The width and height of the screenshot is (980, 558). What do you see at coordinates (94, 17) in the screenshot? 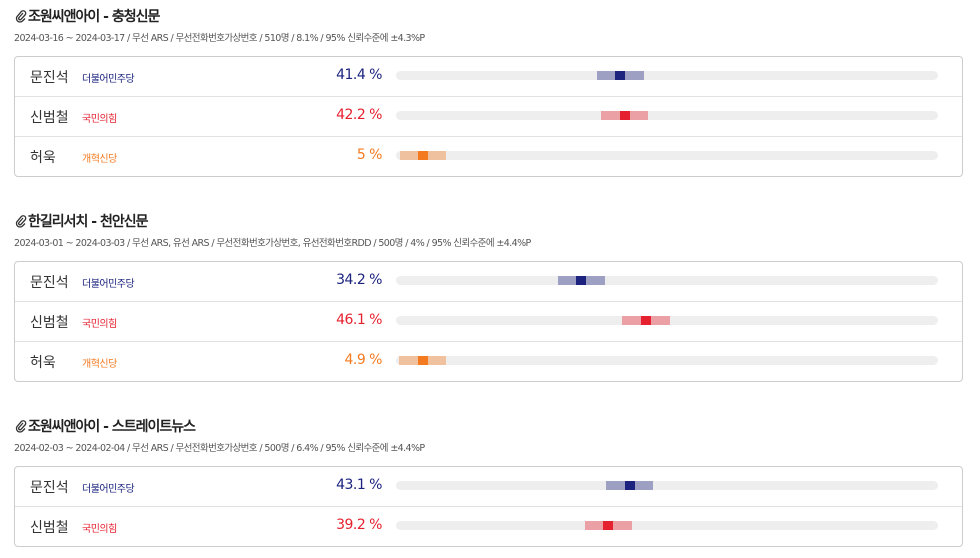
I see `poll-title: 조원씨앤아이 - 충청신문` at bounding box center [94, 17].